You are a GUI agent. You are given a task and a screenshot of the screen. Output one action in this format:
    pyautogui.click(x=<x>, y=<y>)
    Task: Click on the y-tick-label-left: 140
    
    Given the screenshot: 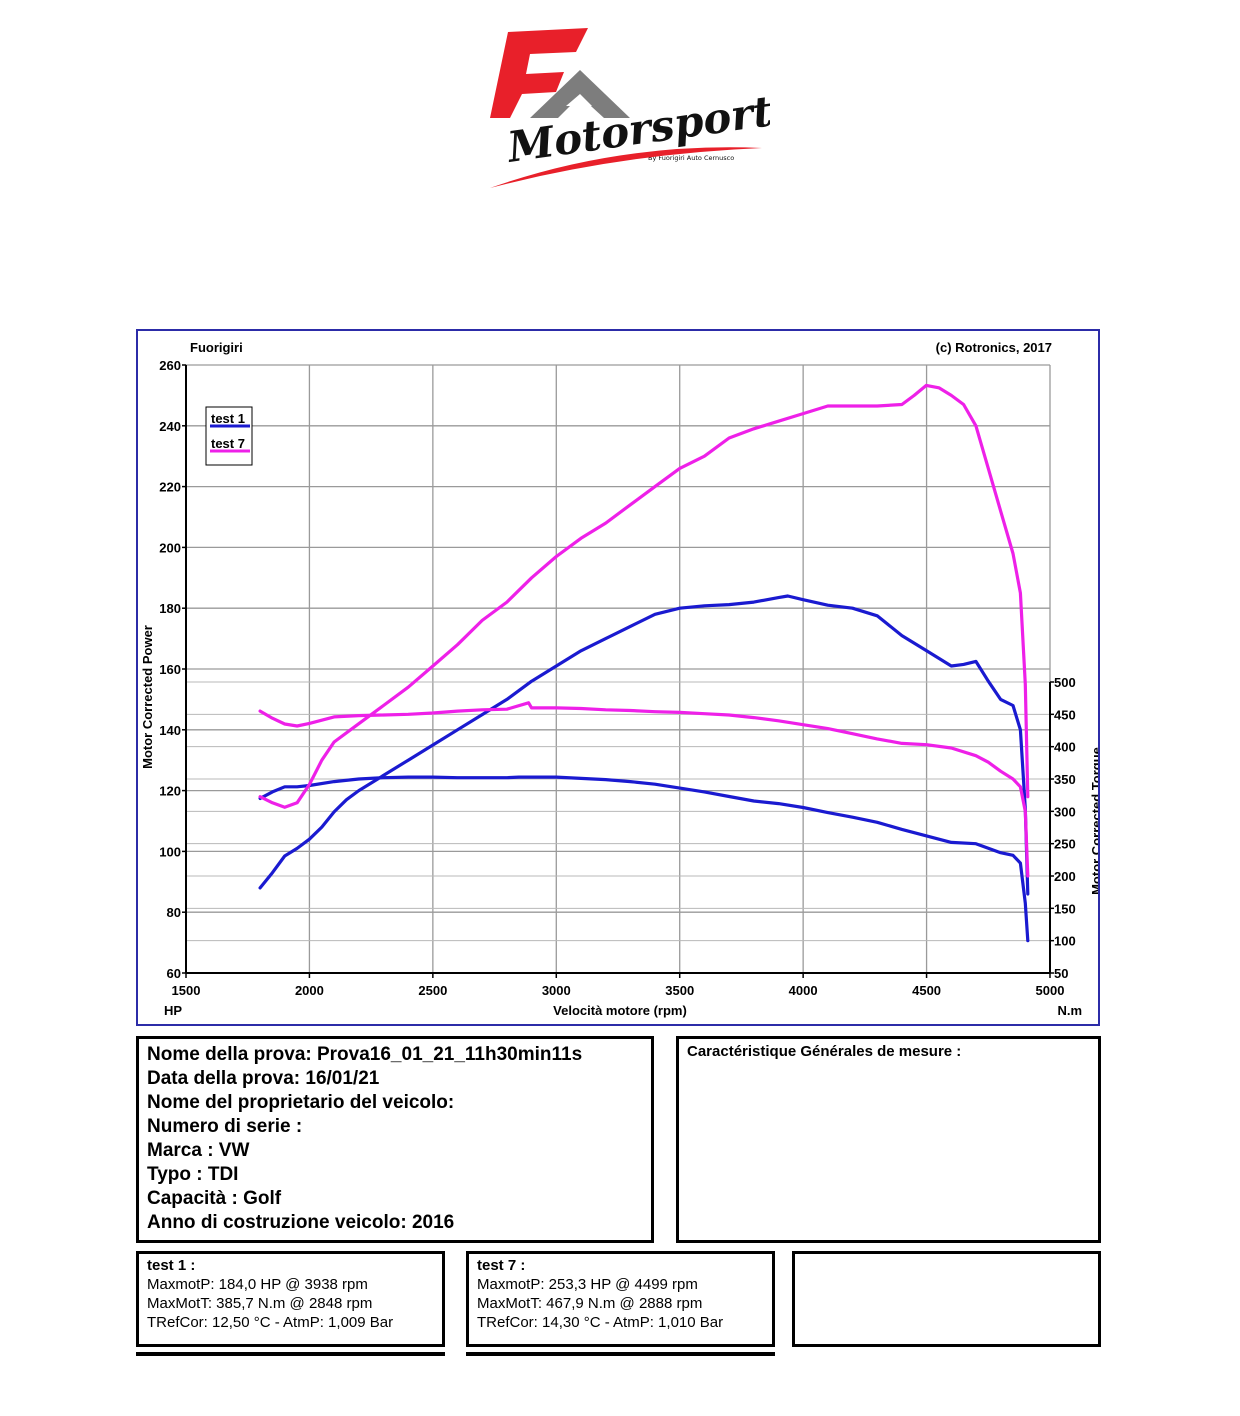 What is the action you would take?
    pyautogui.click(x=170, y=730)
    